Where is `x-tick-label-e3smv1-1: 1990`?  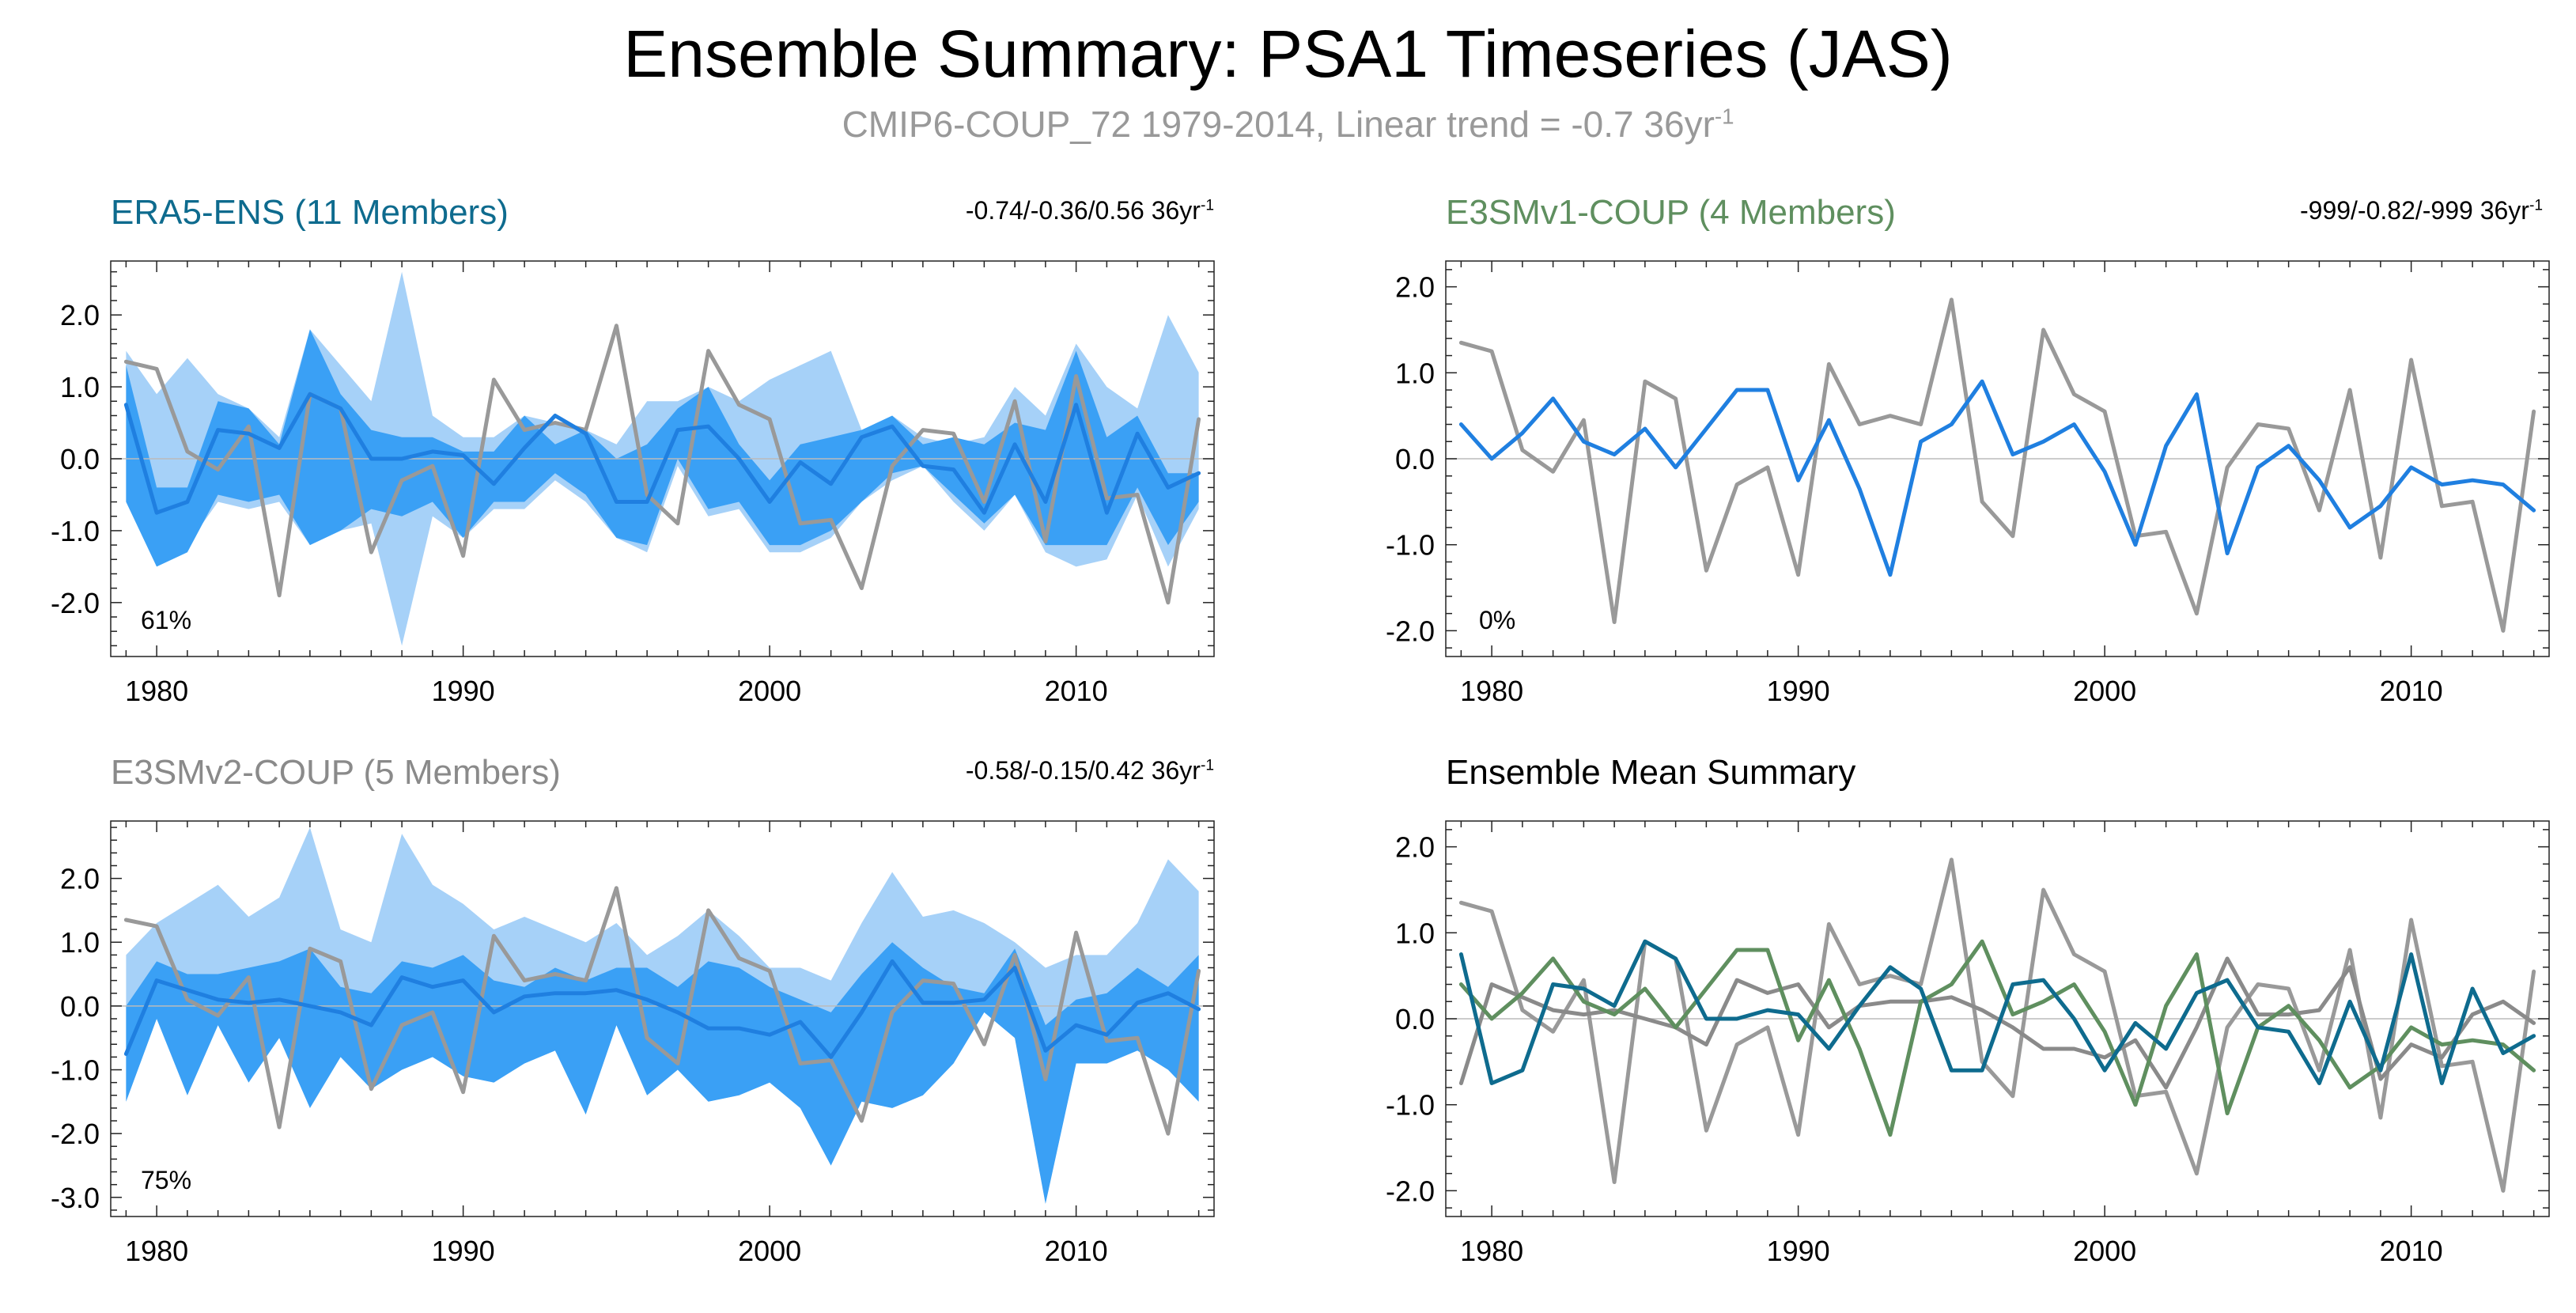
x-tick-label-e3smv1-1: 1990 is located at coordinates (1799, 691).